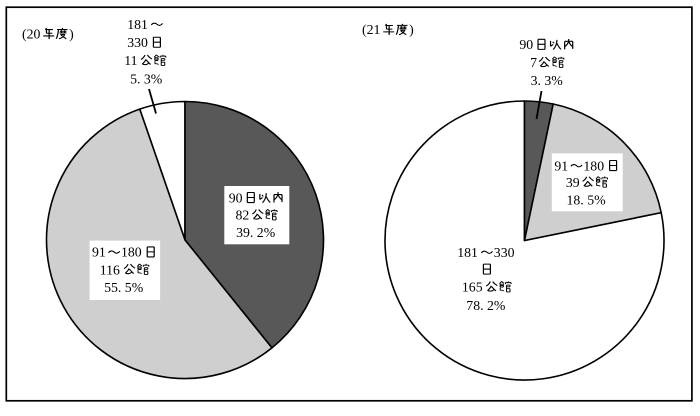  Describe the element at coordinates (130, 60) in the screenshot. I see `svg-text: 11` at that location.